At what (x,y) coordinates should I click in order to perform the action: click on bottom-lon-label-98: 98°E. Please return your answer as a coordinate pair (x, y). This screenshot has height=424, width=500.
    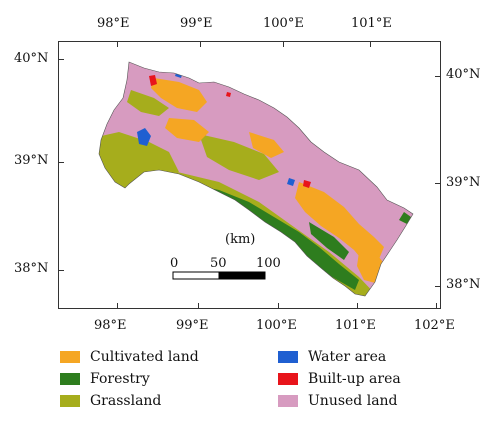
    Looking at the image, I should click on (110, 325).